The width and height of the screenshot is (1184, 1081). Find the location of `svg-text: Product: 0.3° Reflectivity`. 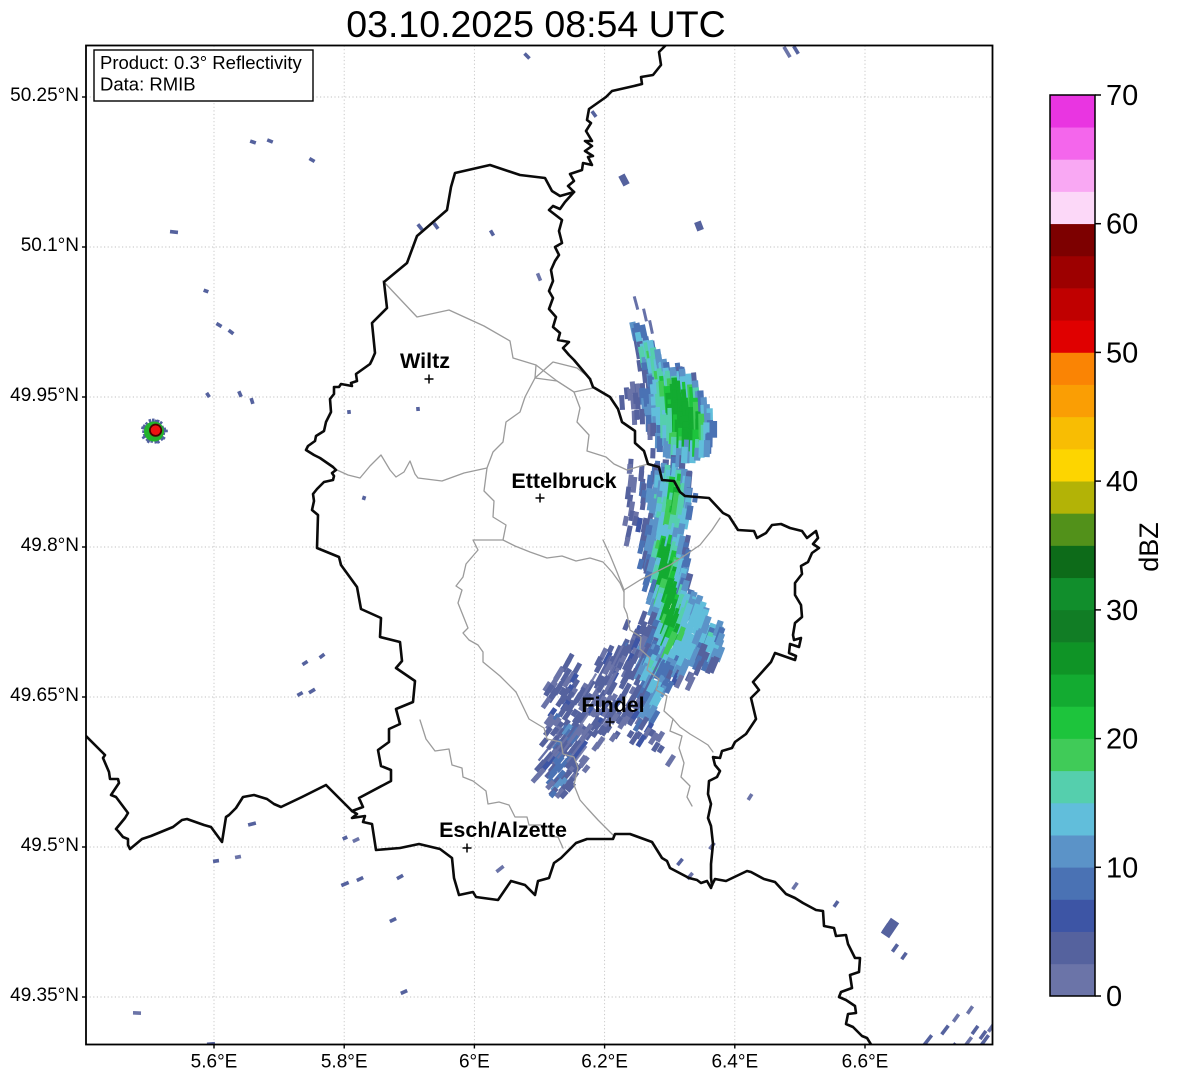

svg-text: Product: 0.3° Reflectivity is located at coordinates (201, 62).